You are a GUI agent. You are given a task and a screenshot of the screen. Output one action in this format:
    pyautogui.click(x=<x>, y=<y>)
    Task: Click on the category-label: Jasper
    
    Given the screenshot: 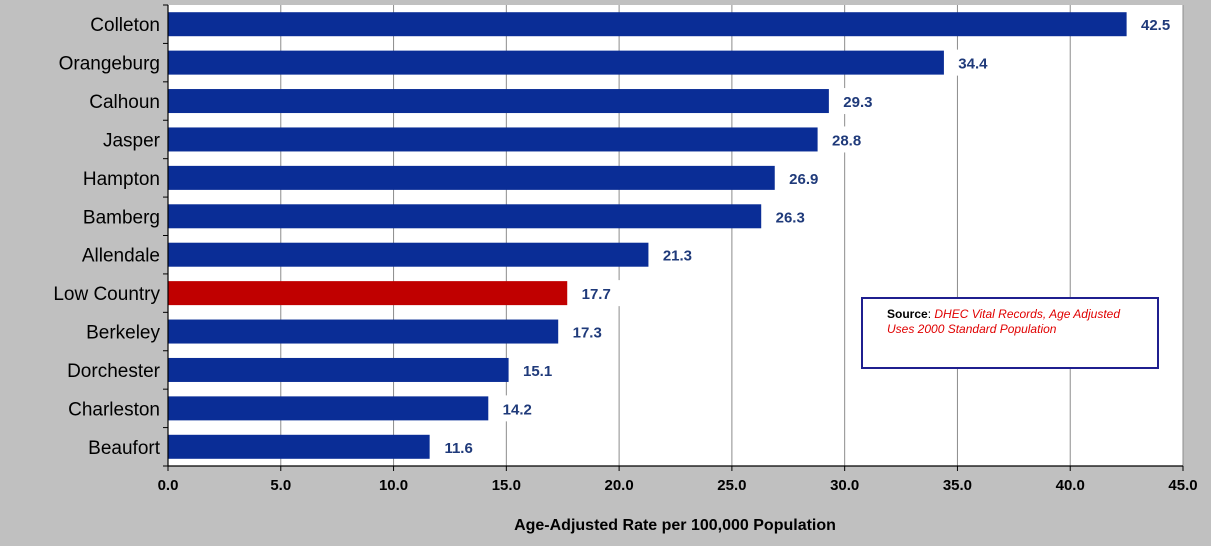 What is the action you would take?
    pyautogui.click(x=132, y=140)
    